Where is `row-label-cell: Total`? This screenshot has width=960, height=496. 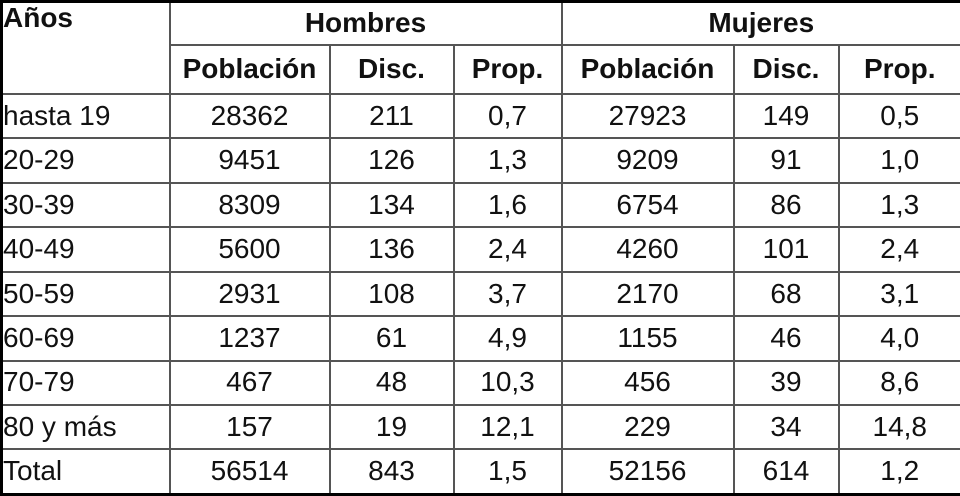 row-label-cell: Total is located at coordinates (85, 472).